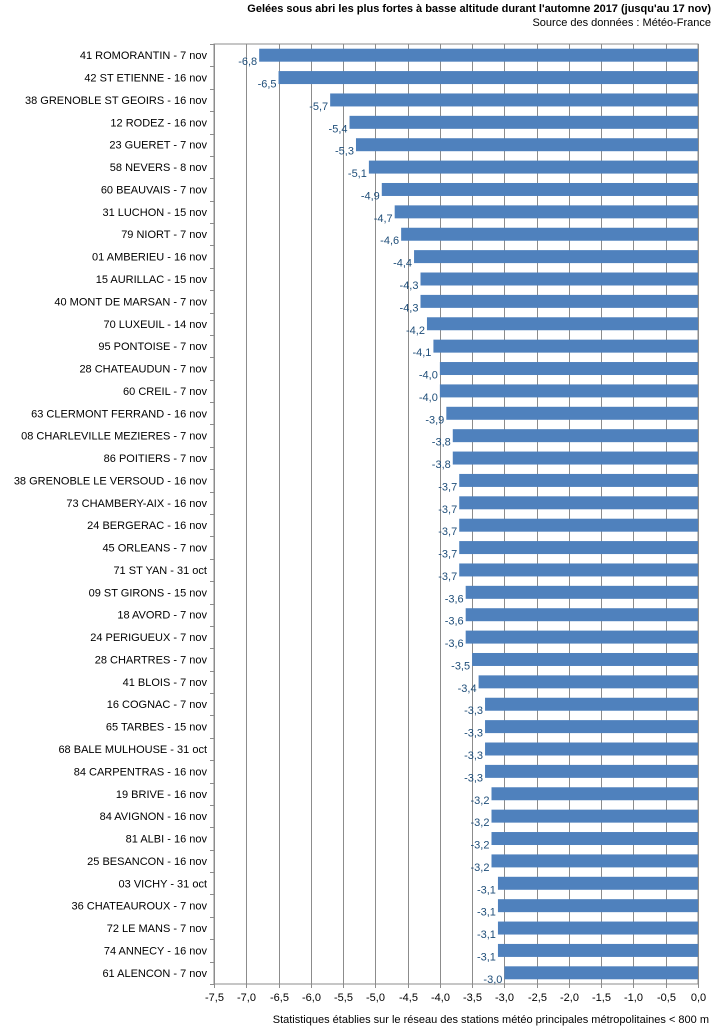 Image resolution: width=715 pixels, height=1034 pixels. Describe the element at coordinates (504, 998) in the screenshot. I see `x-tick-label: -3,0` at that location.